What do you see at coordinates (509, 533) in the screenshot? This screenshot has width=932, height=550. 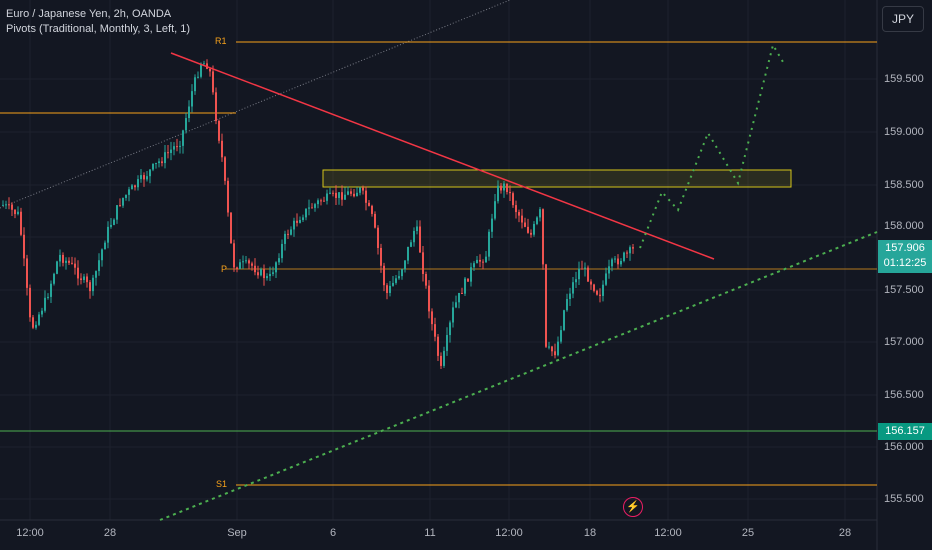 I see `x-tick-label: 12:00` at bounding box center [509, 533].